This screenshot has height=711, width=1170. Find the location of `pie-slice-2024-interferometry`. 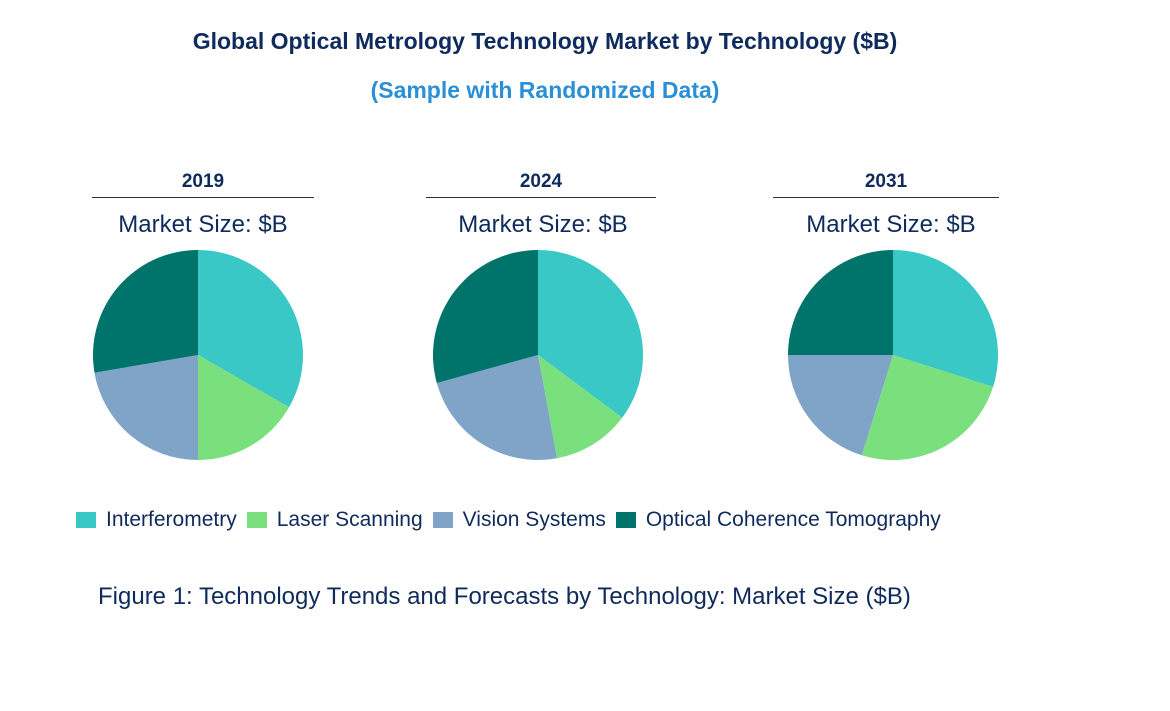

pie-slice-2024-interferometry is located at coordinates (591, 334).